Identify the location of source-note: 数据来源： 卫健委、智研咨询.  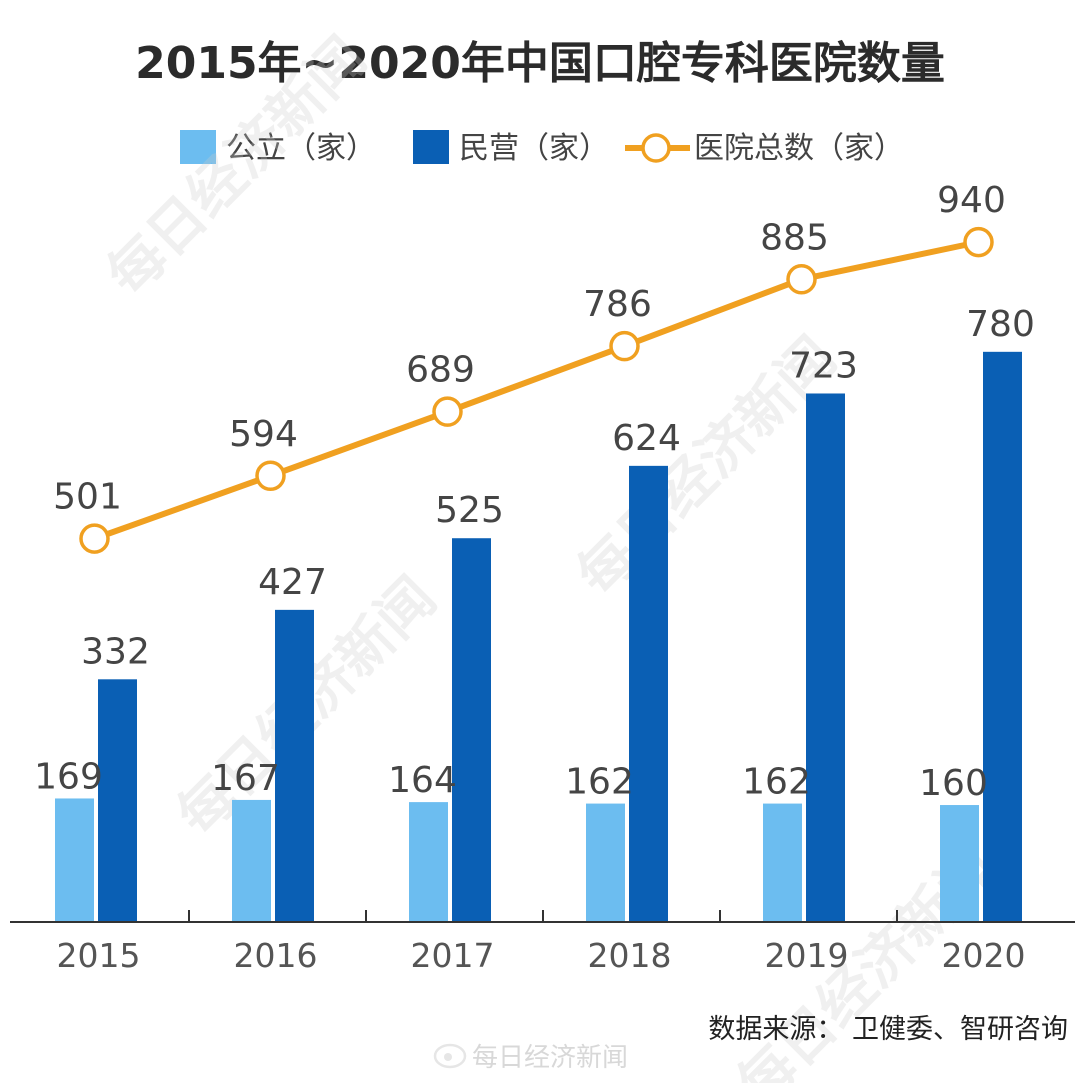
(888, 1029).